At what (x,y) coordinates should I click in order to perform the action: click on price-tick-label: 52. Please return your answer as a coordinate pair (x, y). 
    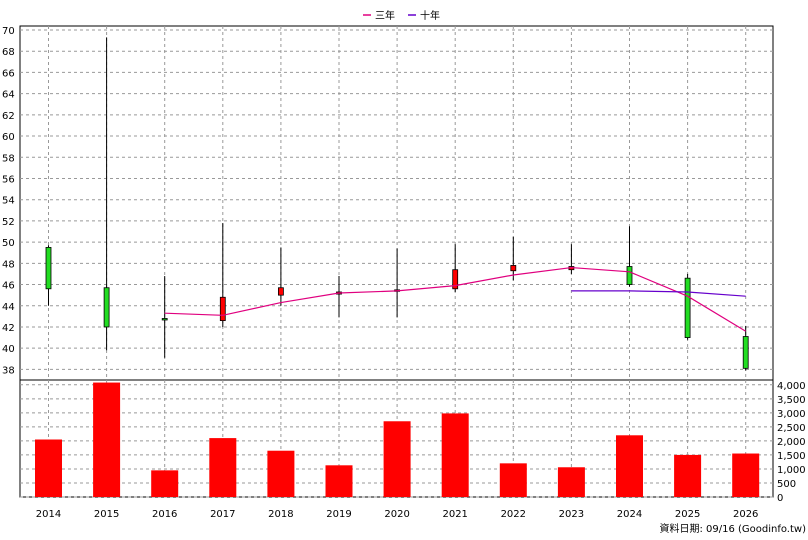
    Looking at the image, I should click on (8, 222).